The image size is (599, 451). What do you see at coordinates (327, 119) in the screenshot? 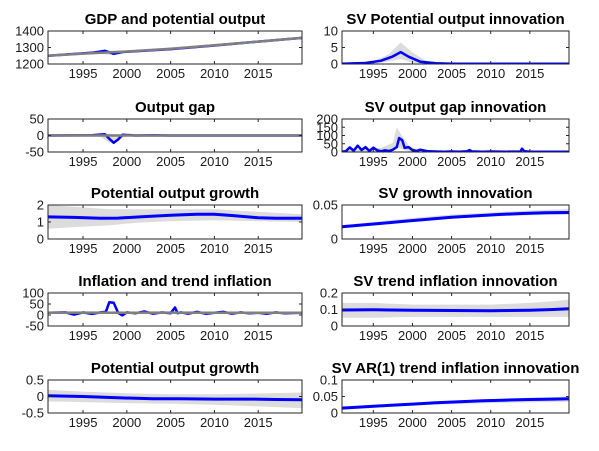
I see `y-tick-label: 200` at bounding box center [327, 119].